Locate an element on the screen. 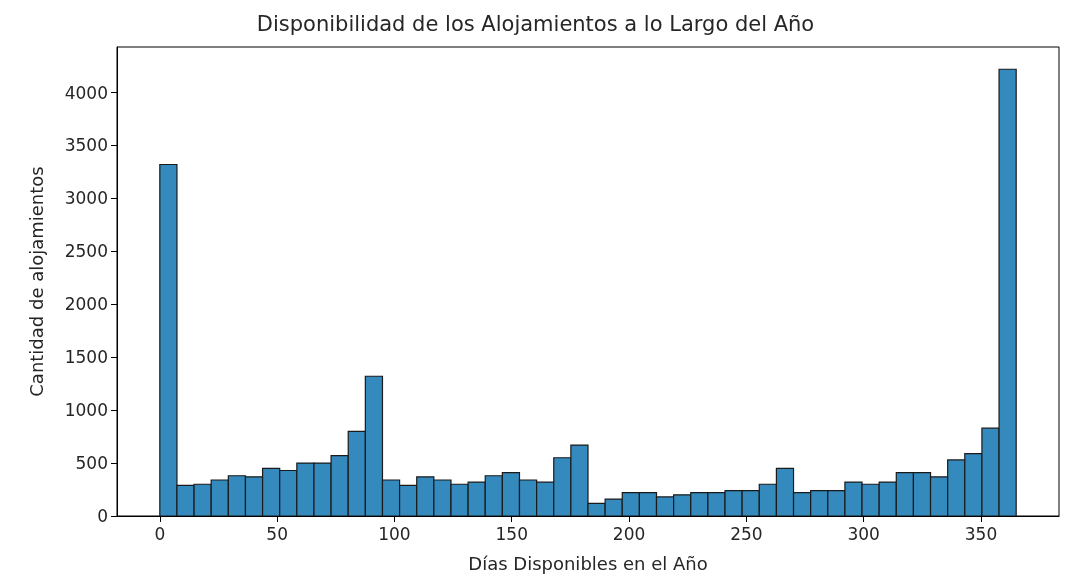  y-tick-label: 2000 is located at coordinates (86, 304).